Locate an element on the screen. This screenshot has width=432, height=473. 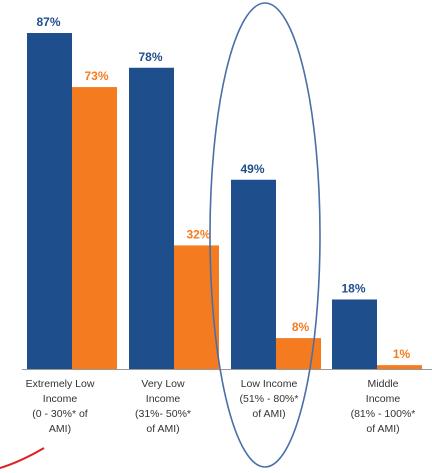
category-label-line: Low Income is located at coordinates (269, 384).